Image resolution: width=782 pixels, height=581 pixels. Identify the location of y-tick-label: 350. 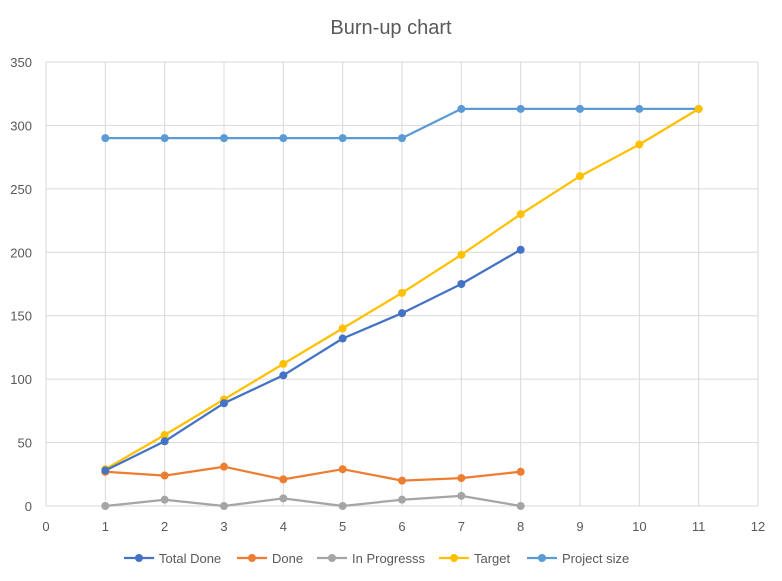
(21, 62).